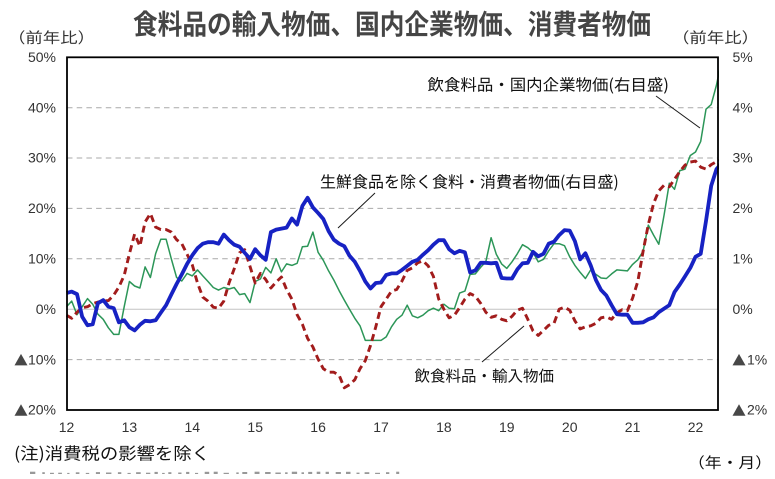  I want to click on svg-text: 22, so click(696, 427).